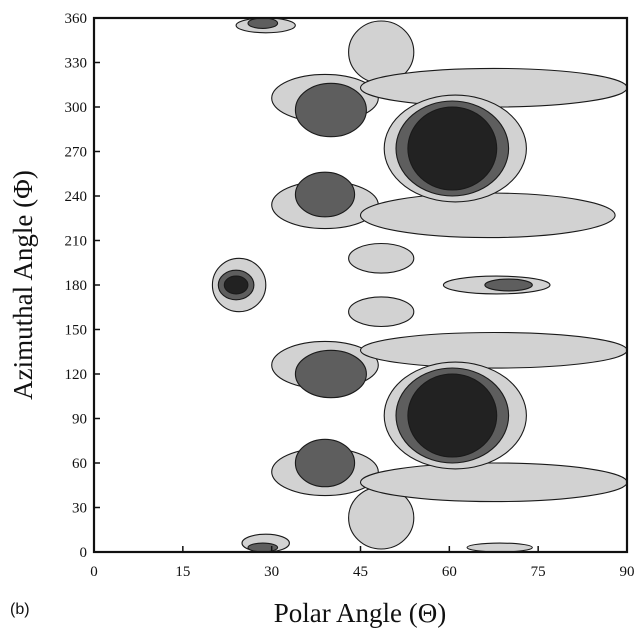 This screenshot has width=644, height=631. Describe the element at coordinates (94, 572) in the screenshot. I see `x-tick-label: 0` at that location.